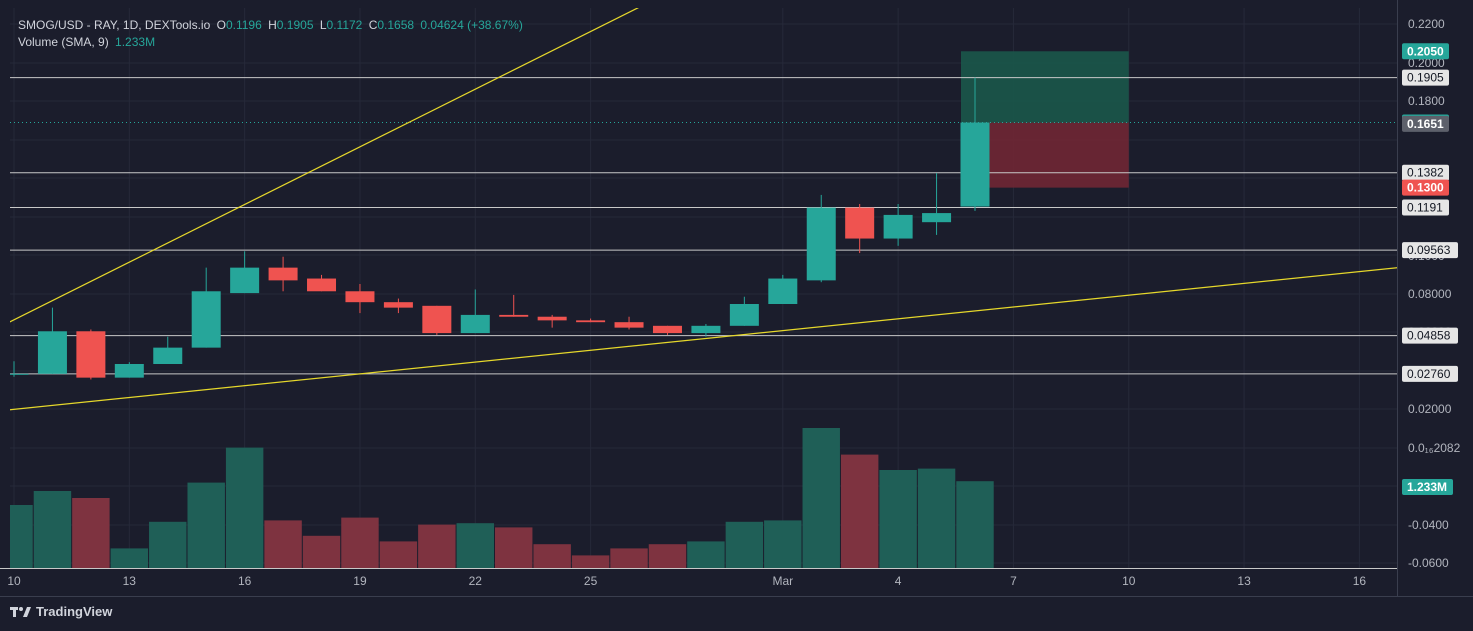  I want to click on y-axis-tick-label: -0.0600, so click(1428, 563).